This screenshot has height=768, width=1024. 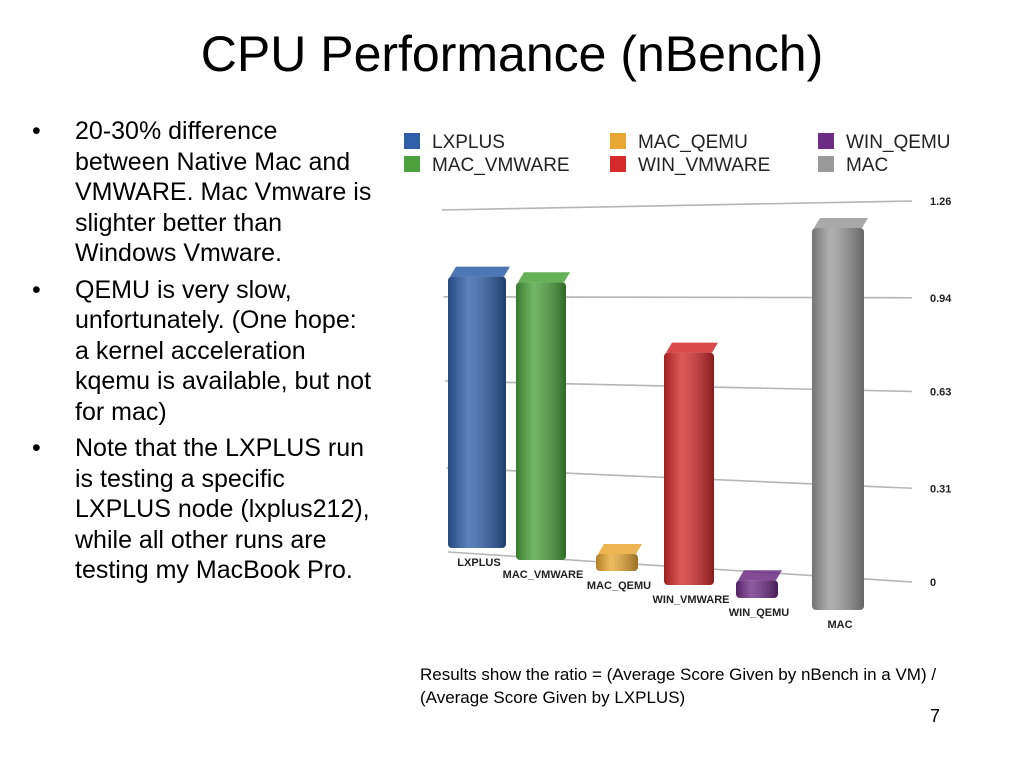 I want to click on x-category-label: WIN_VMWARE, so click(x=691, y=600).